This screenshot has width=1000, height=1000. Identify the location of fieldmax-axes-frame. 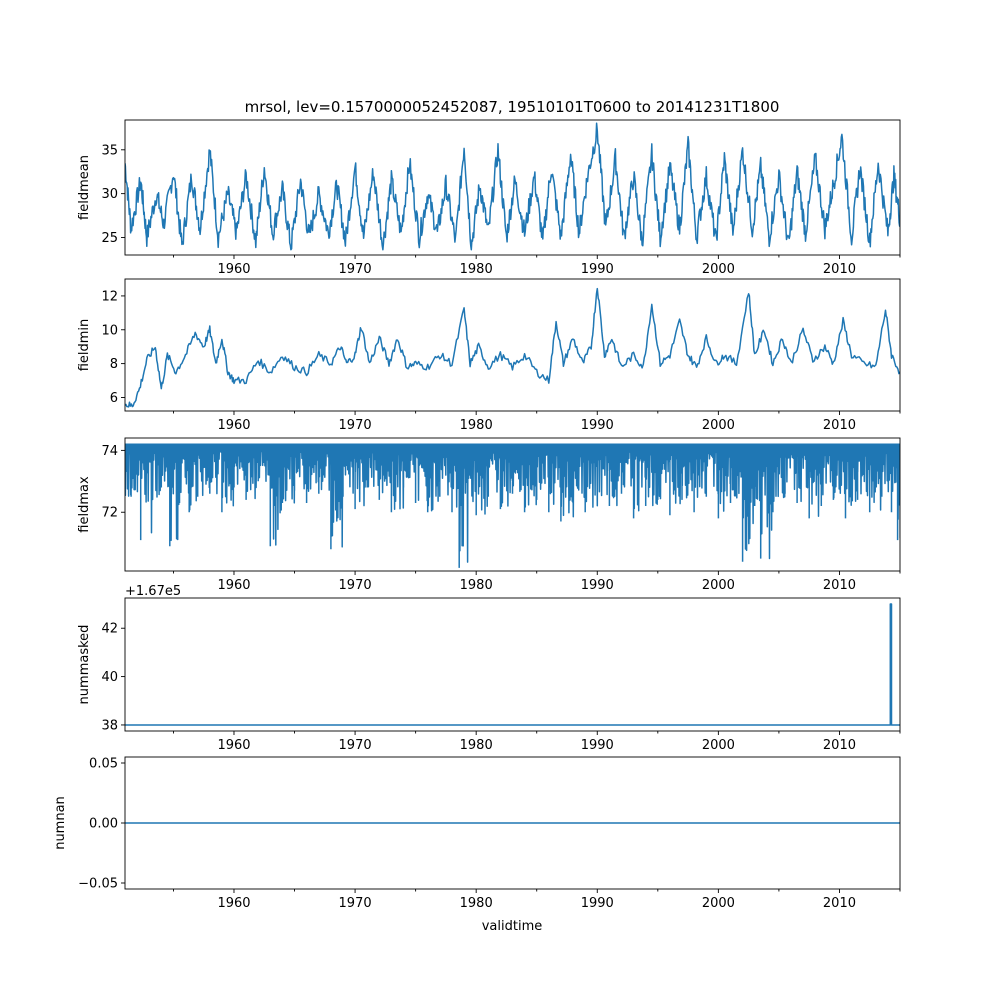
(512, 504).